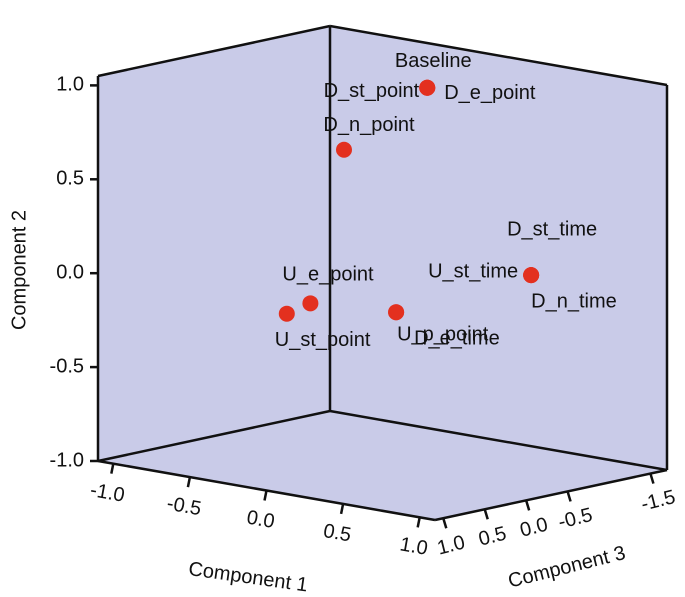 The width and height of the screenshot is (685, 597). Describe the element at coordinates (70, 85) in the screenshot. I see `y-tick-label: 1.0` at that location.